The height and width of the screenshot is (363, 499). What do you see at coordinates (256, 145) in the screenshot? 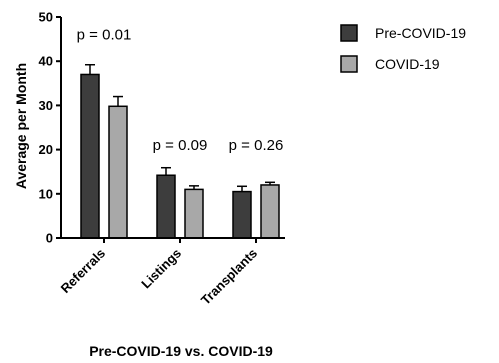
I see `p-value-annotation-transplants: p = 0.26` at bounding box center [256, 145].